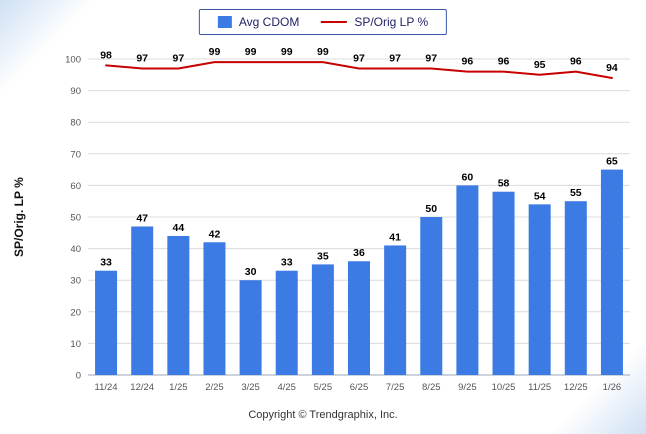 This screenshot has height=434, width=646. What do you see at coordinates (224, 22) in the screenshot?
I see `bar-series-swatch` at bounding box center [224, 22].